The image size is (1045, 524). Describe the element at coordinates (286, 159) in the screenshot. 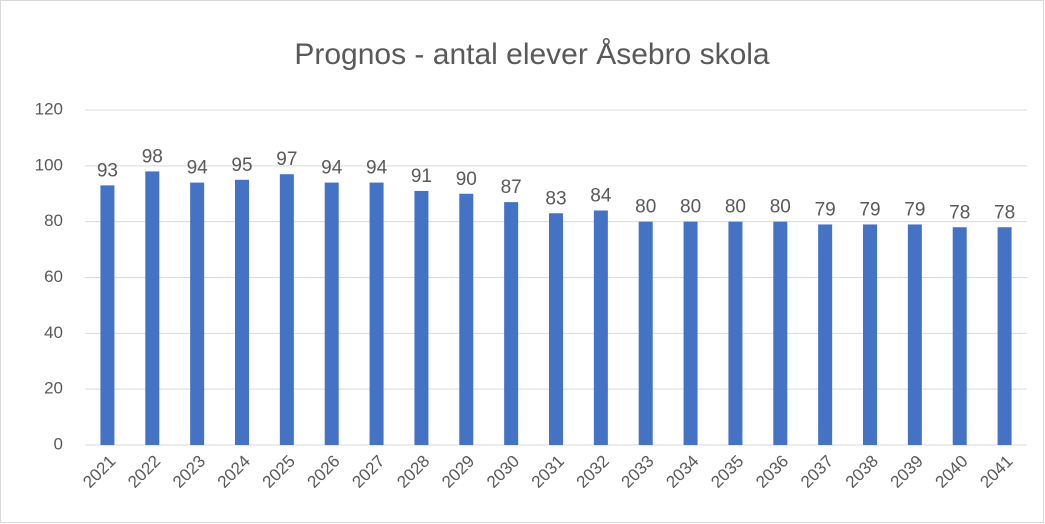

I see `data-label: 97` at that location.